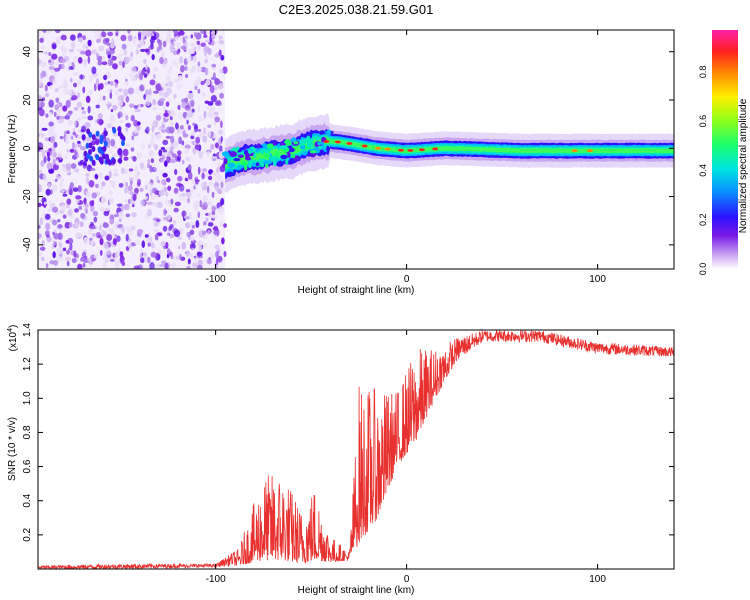 This screenshot has width=750, height=600. What do you see at coordinates (597, 279) in the screenshot?
I see `x-tick-label: 100` at bounding box center [597, 279].